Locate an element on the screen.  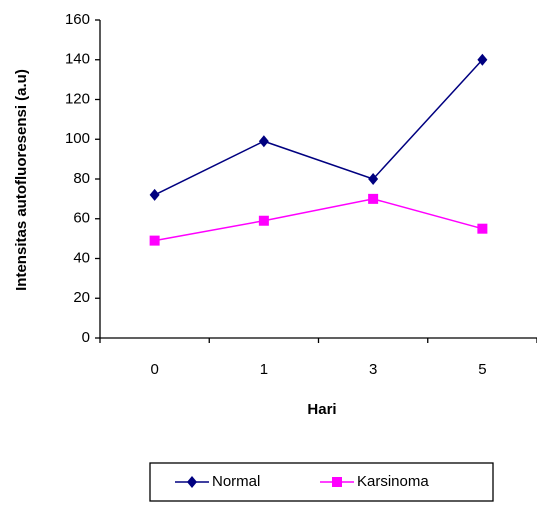
y-tick-label: 60 is located at coordinates (81, 218).